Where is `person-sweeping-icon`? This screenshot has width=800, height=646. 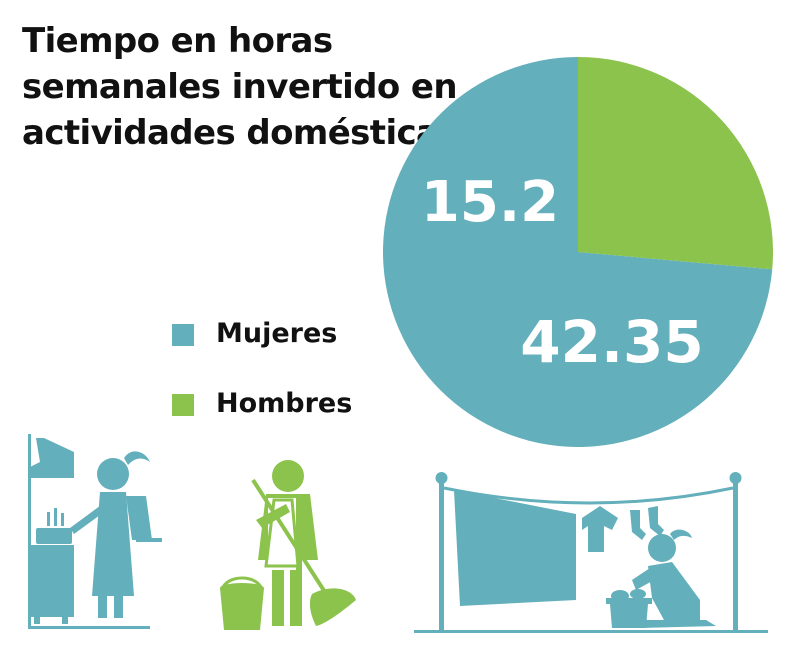 person-sweeping-icon is located at coordinates (288, 545).